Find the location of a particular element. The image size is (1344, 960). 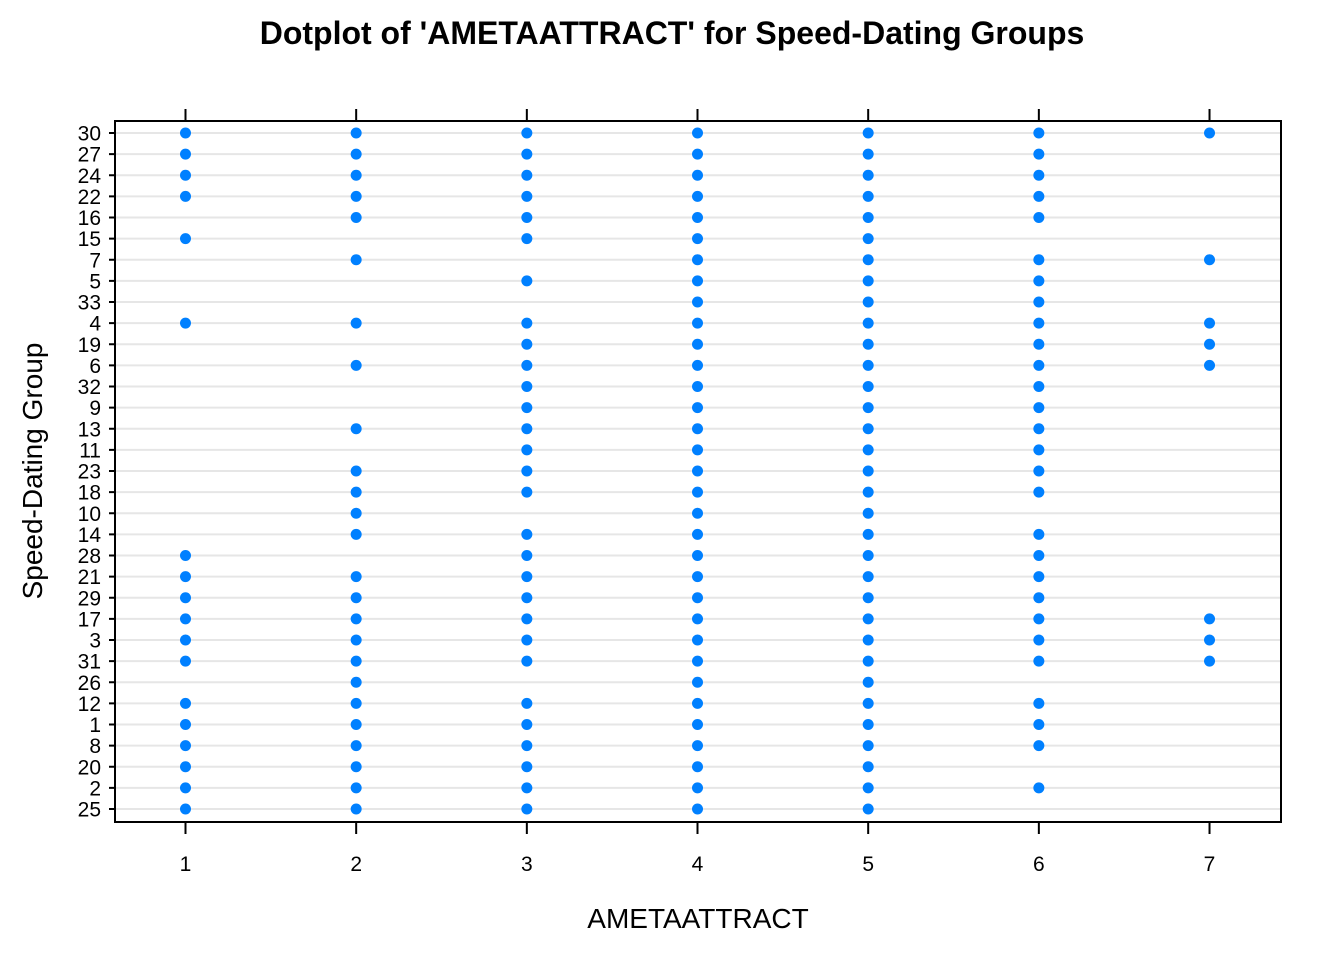

x-tick-label: 3 is located at coordinates (527, 864).